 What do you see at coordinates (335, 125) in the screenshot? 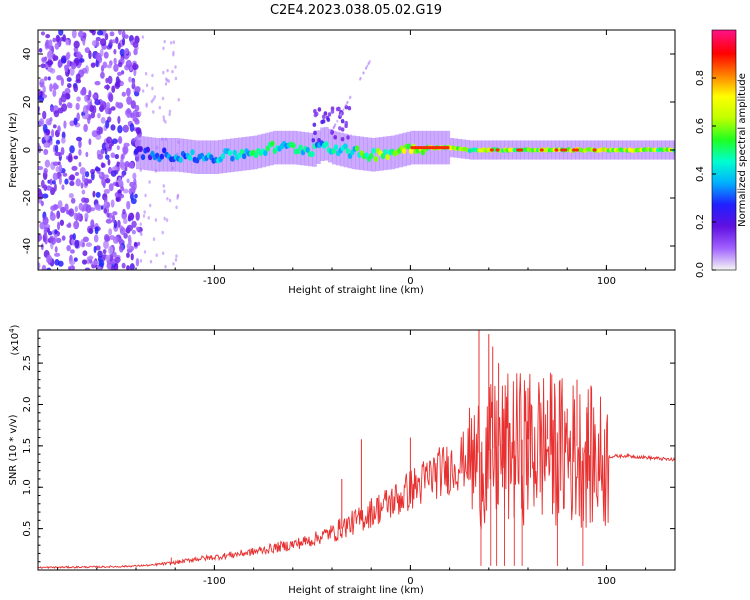
I see `spectrogram-wisp-point` at bounding box center [335, 125].